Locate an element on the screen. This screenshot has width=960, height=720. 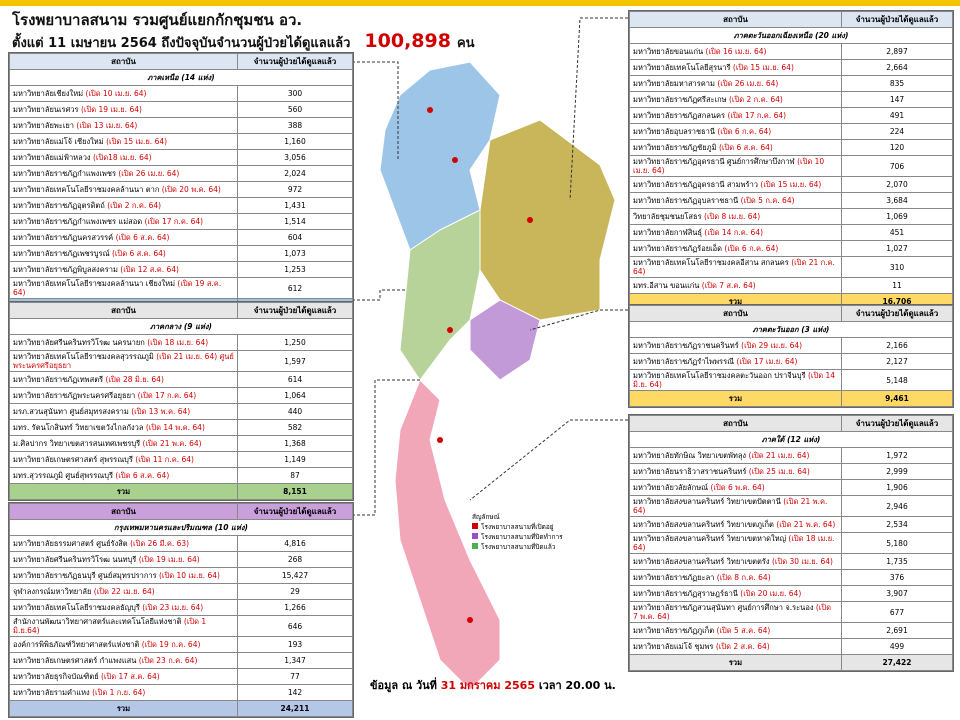
institution-name: มหาวิทยาลัยเชียงใหม่ is located at coordinates (48, 93).